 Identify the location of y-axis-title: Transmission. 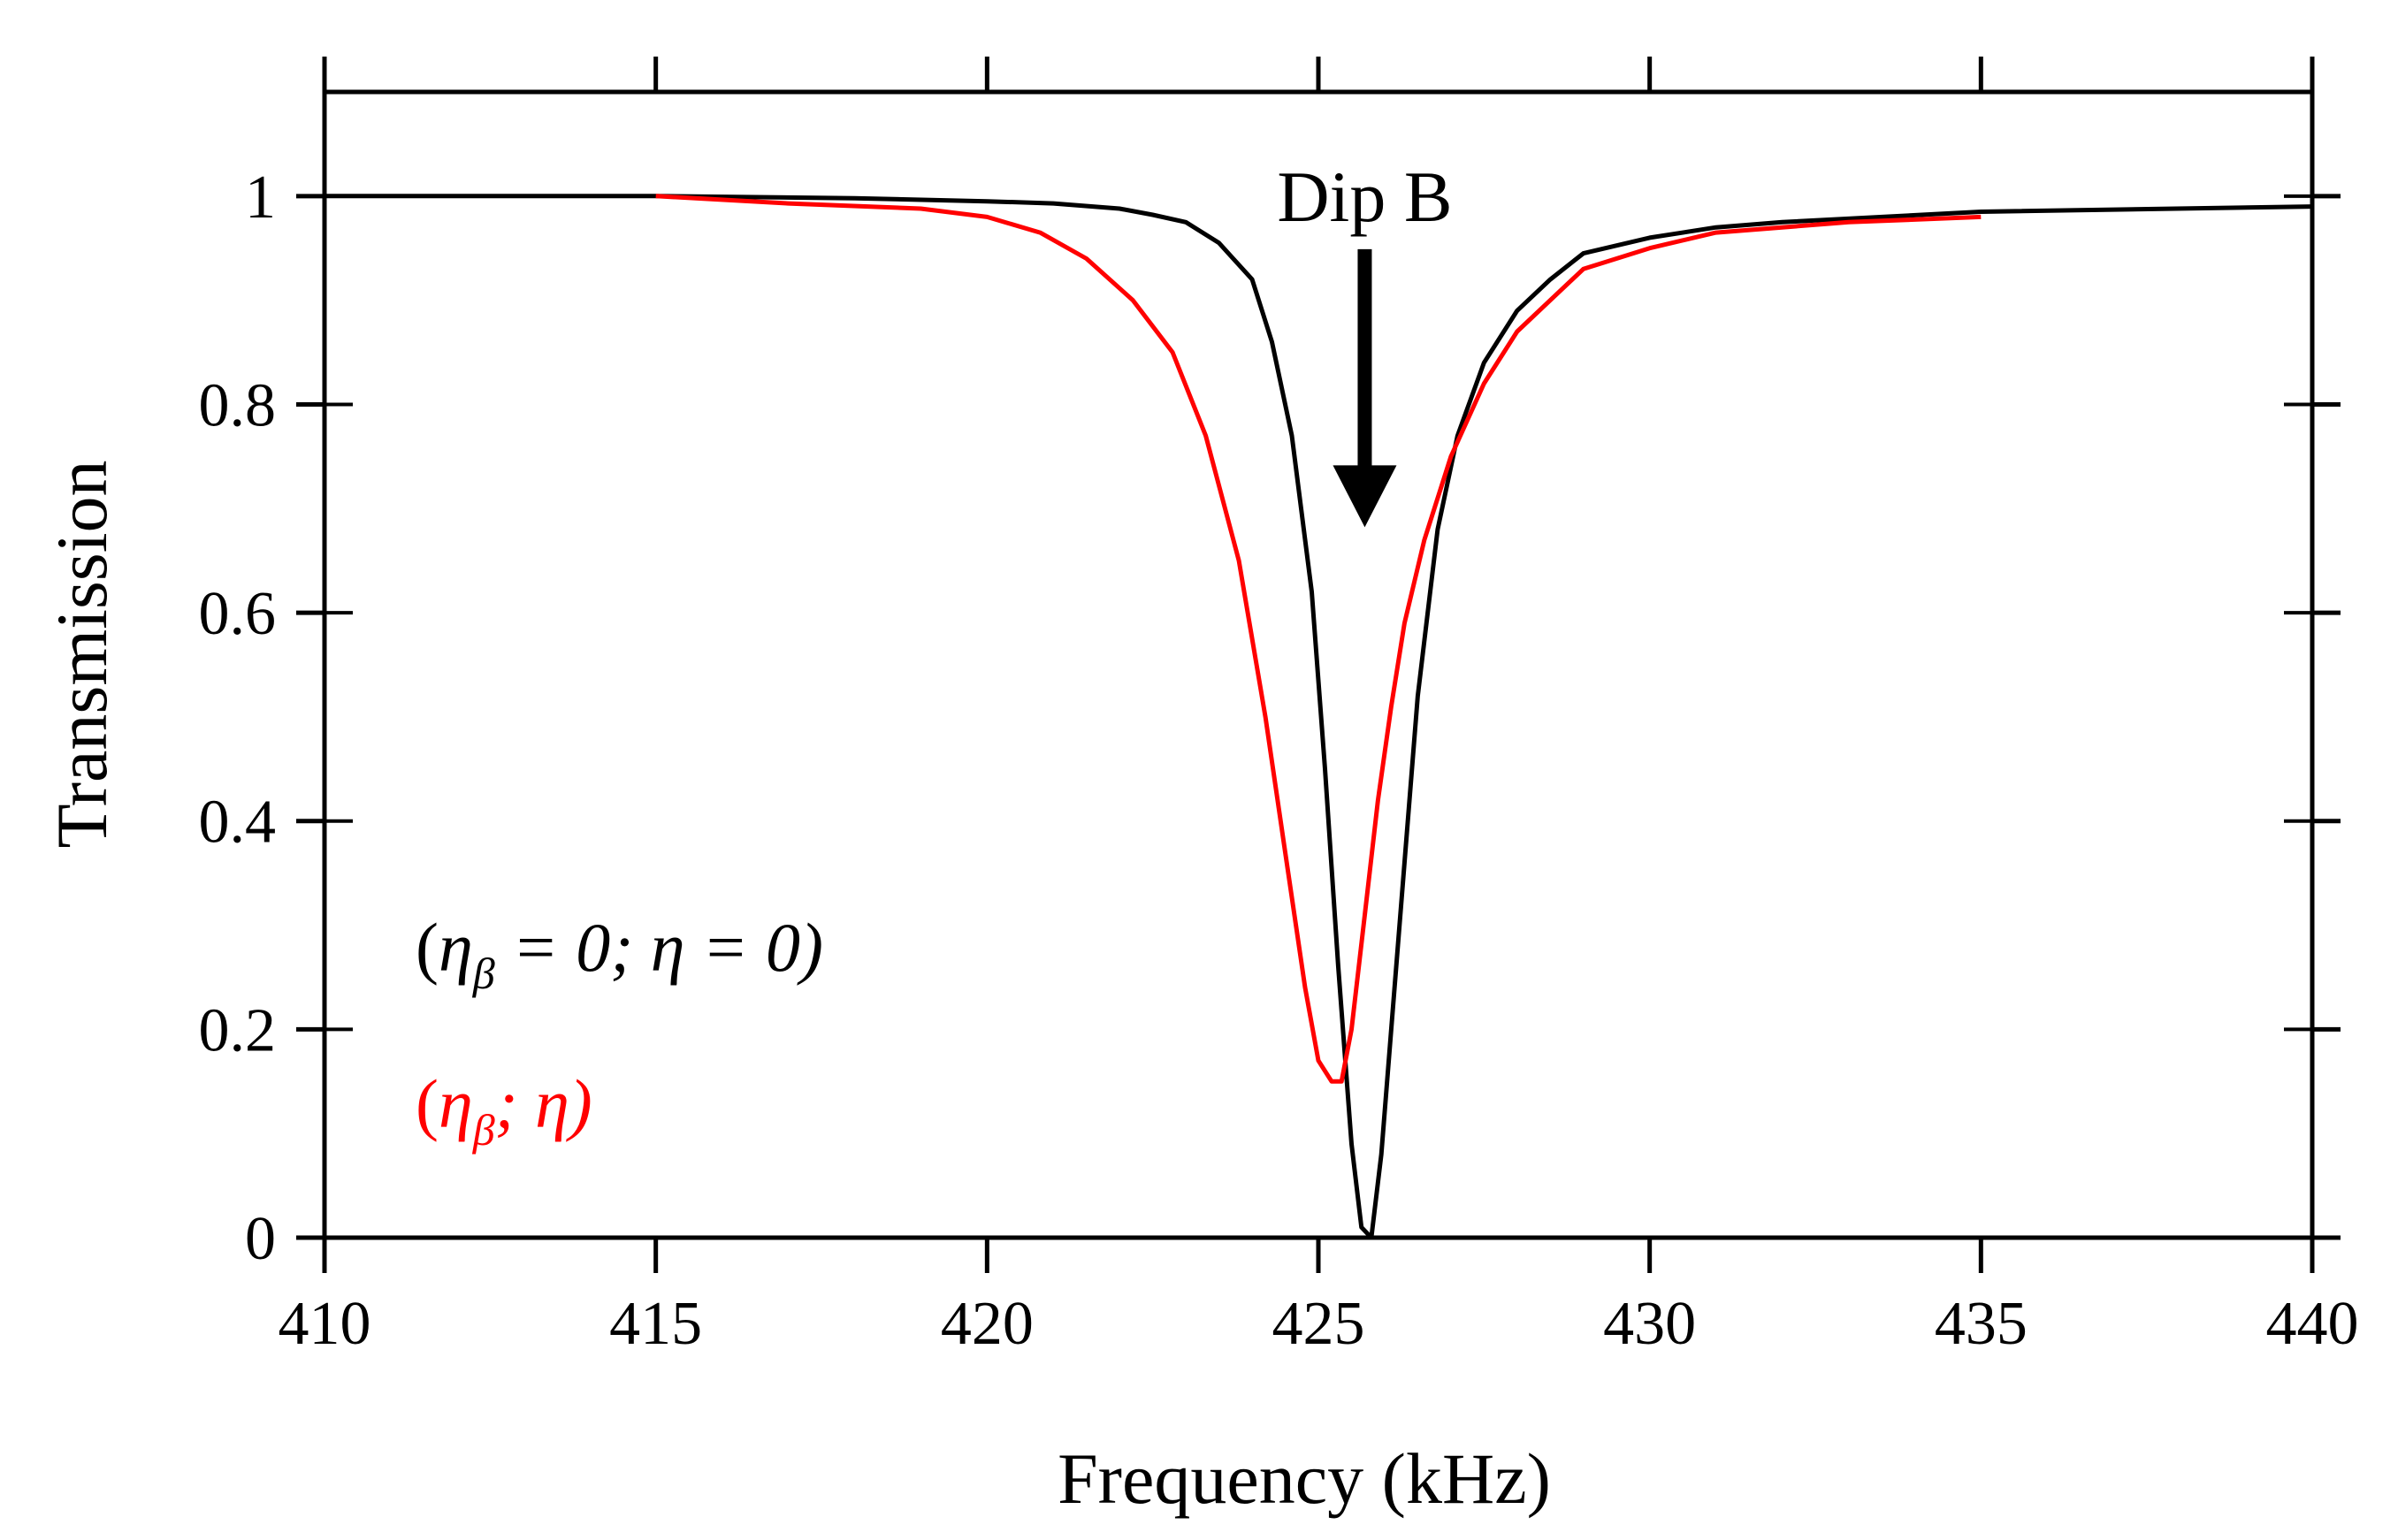
(82, 655).